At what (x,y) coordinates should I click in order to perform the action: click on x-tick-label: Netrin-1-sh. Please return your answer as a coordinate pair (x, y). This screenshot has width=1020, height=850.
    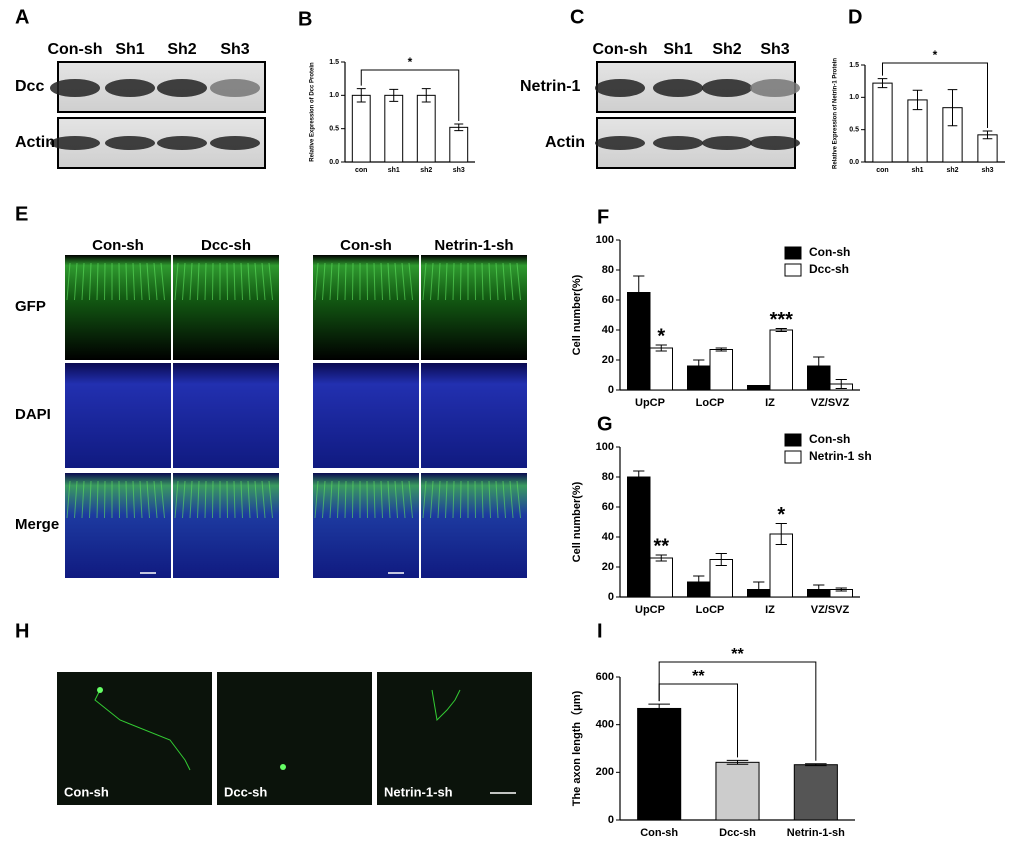
    Looking at the image, I should click on (816, 833).